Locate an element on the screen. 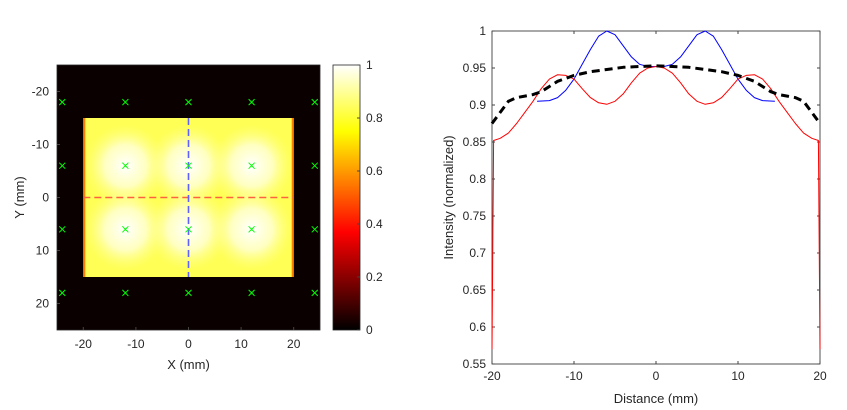  colorbar-tick-label: 0 is located at coordinates (369, 330).